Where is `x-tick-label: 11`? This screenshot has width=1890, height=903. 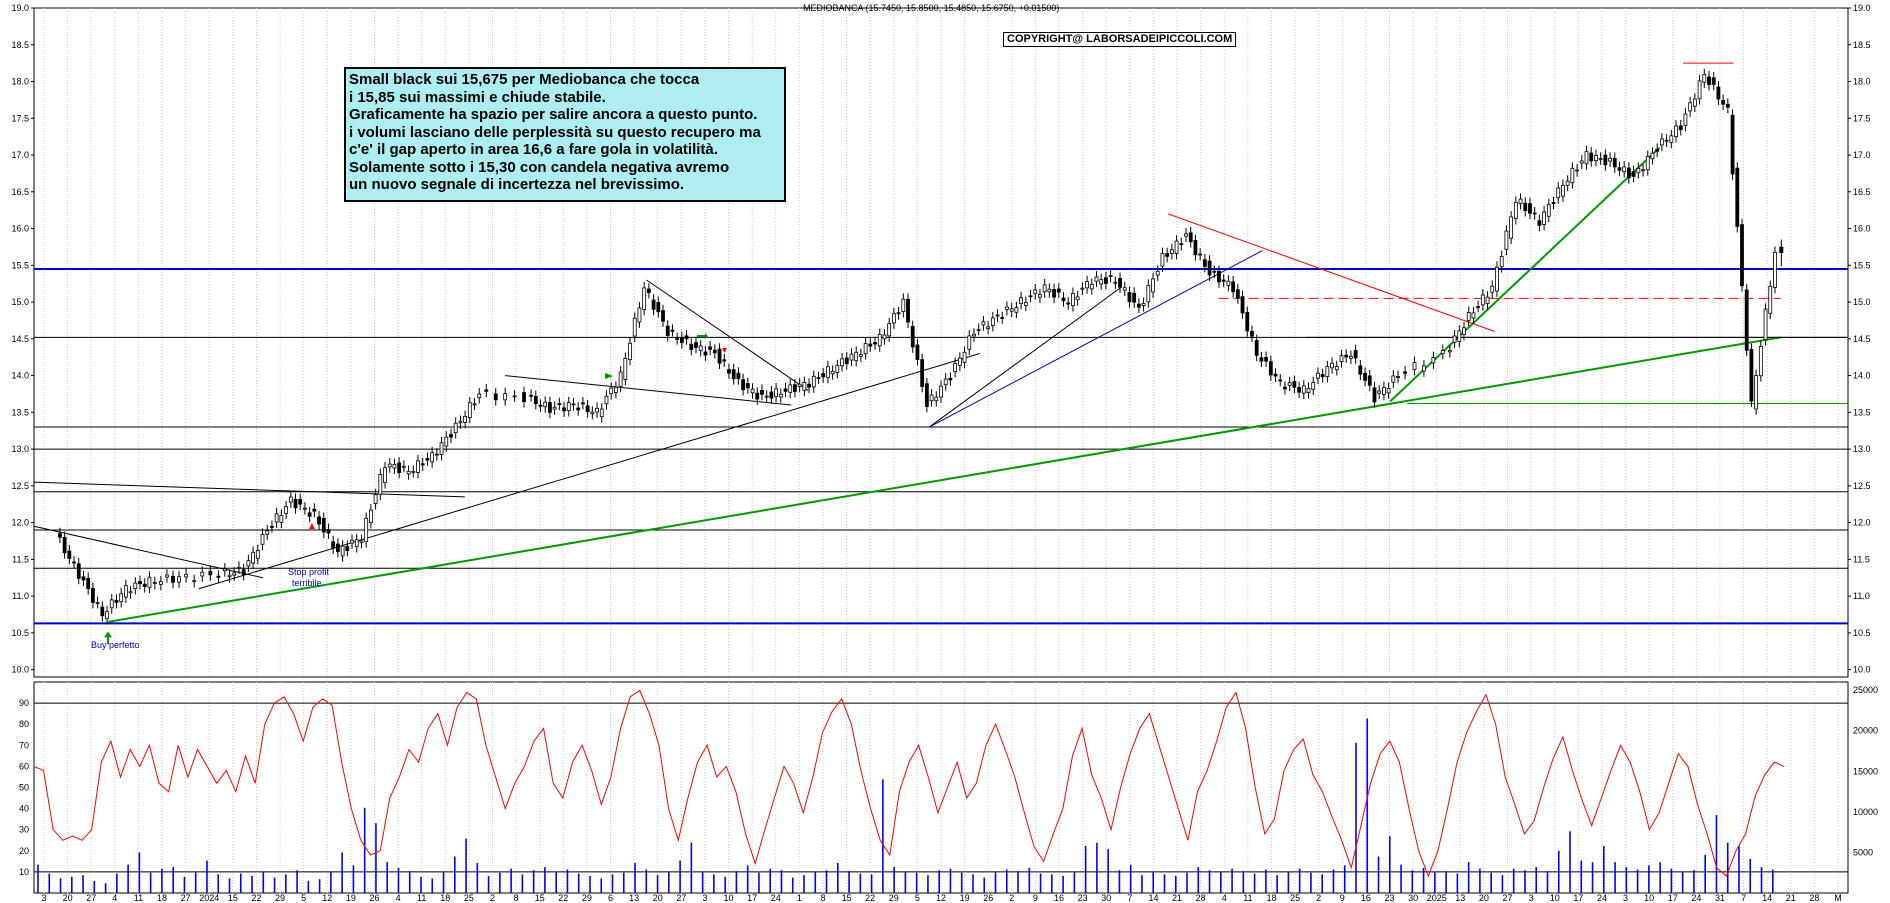
x-tick-label: 11 is located at coordinates (421, 898).